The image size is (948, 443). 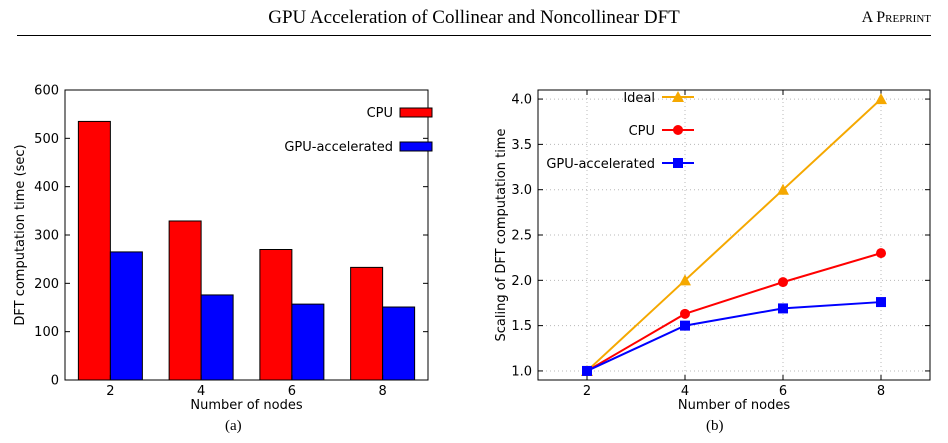 I want to click on y-tick-label: 300, so click(x=46, y=236).